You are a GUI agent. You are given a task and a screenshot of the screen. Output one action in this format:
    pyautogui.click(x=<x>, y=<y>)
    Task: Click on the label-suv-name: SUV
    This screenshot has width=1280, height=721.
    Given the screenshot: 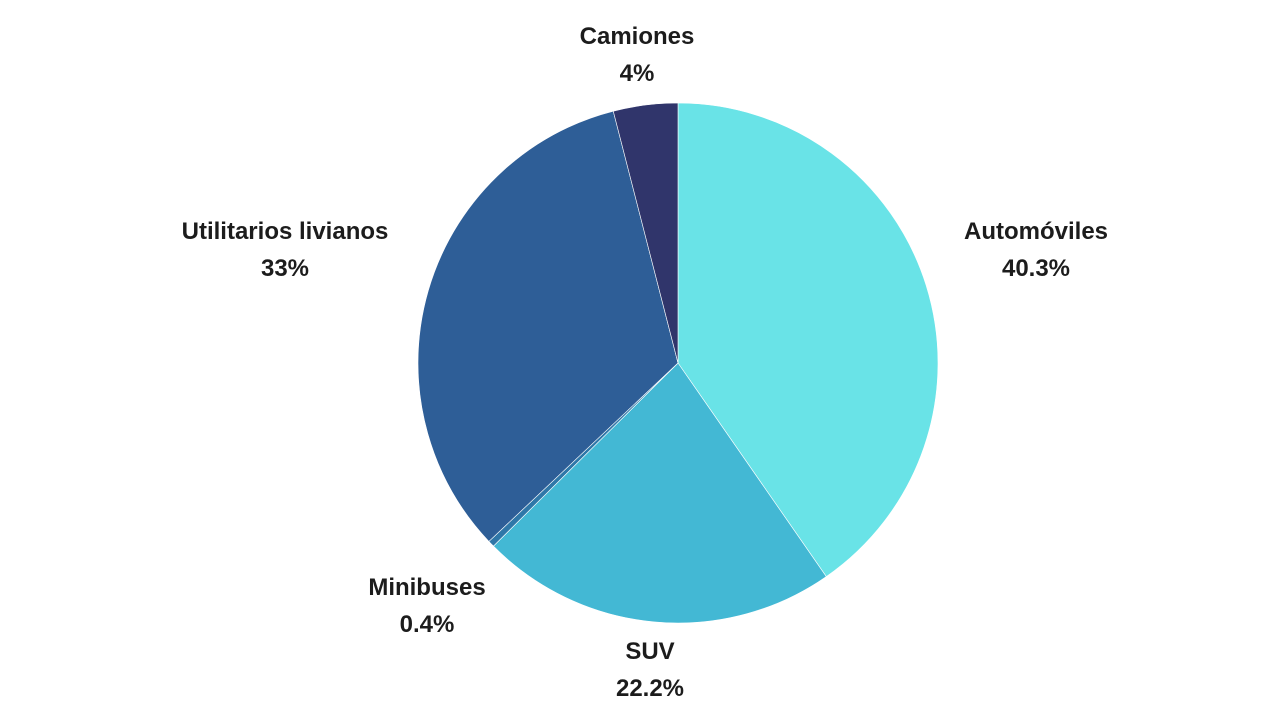 What is the action you would take?
    pyautogui.click(x=650, y=651)
    